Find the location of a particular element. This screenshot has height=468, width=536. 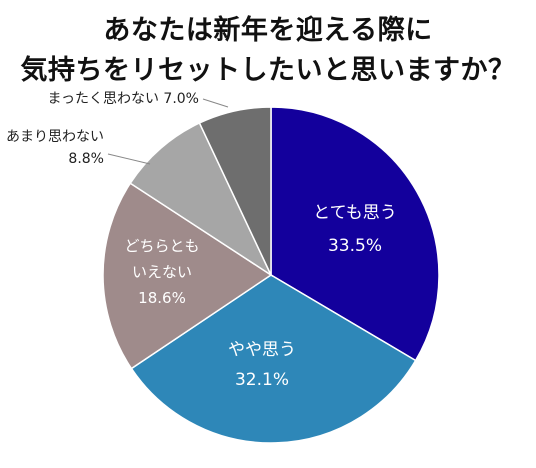

slice-value-1: 32.1% is located at coordinates (262, 380).